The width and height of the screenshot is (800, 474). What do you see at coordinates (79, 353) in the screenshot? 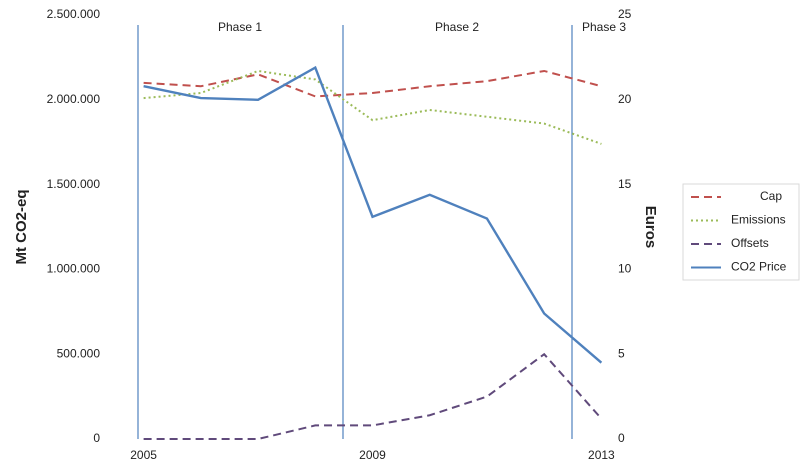
I see `y-tick-label: 500.000` at bounding box center [79, 353].